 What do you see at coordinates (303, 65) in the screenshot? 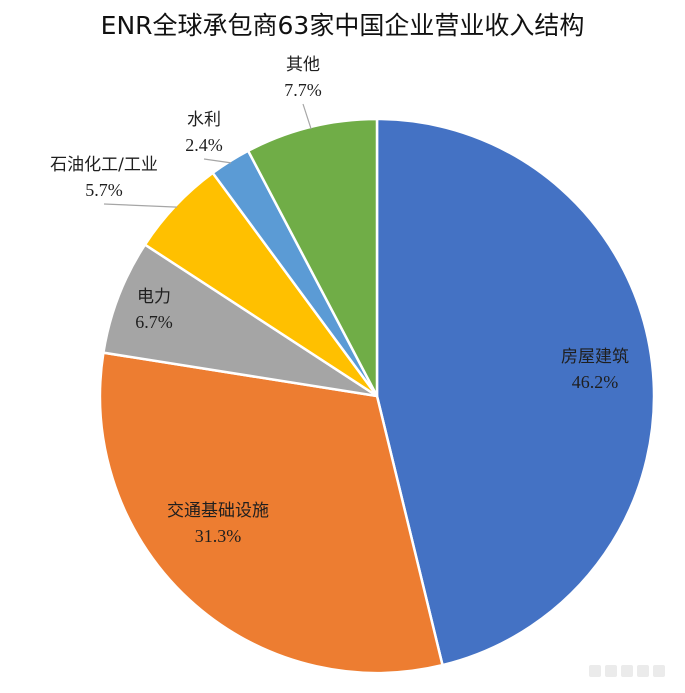
I see `slice-category-label: 其他` at bounding box center [303, 65].